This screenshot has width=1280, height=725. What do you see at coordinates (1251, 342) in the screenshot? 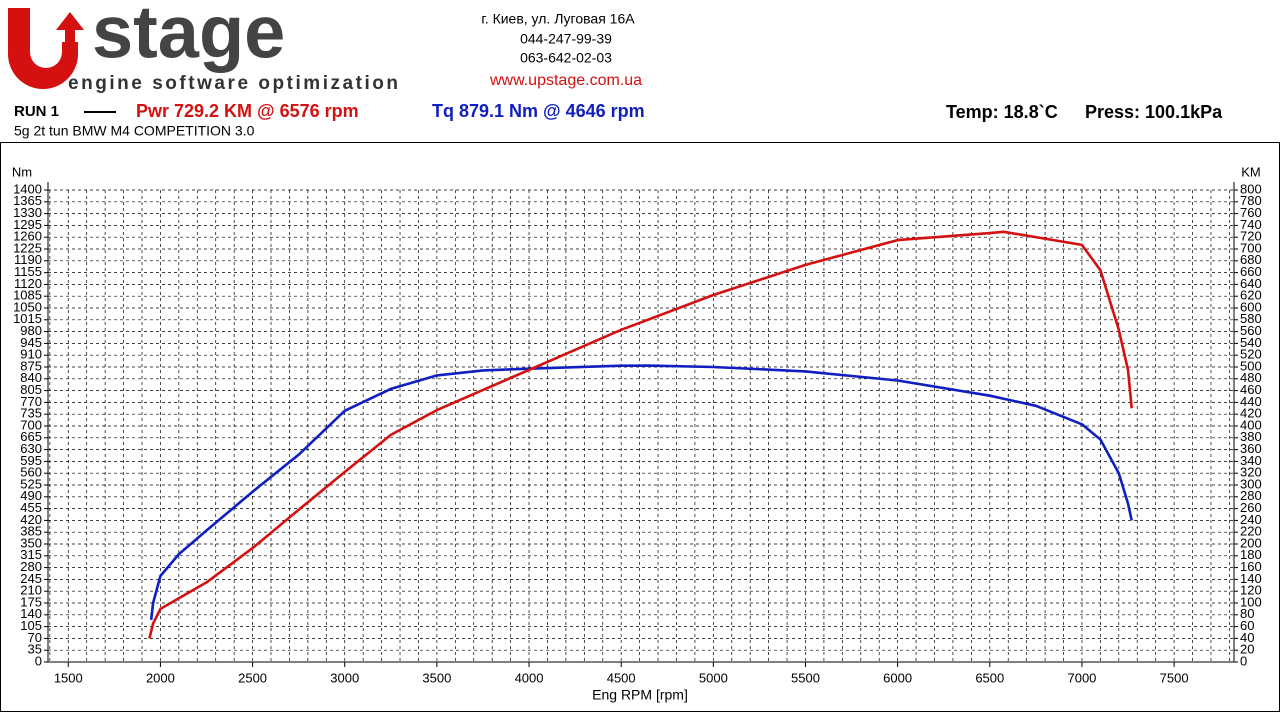
I see `y2-tick-label: 540` at bounding box center [1251, 342].